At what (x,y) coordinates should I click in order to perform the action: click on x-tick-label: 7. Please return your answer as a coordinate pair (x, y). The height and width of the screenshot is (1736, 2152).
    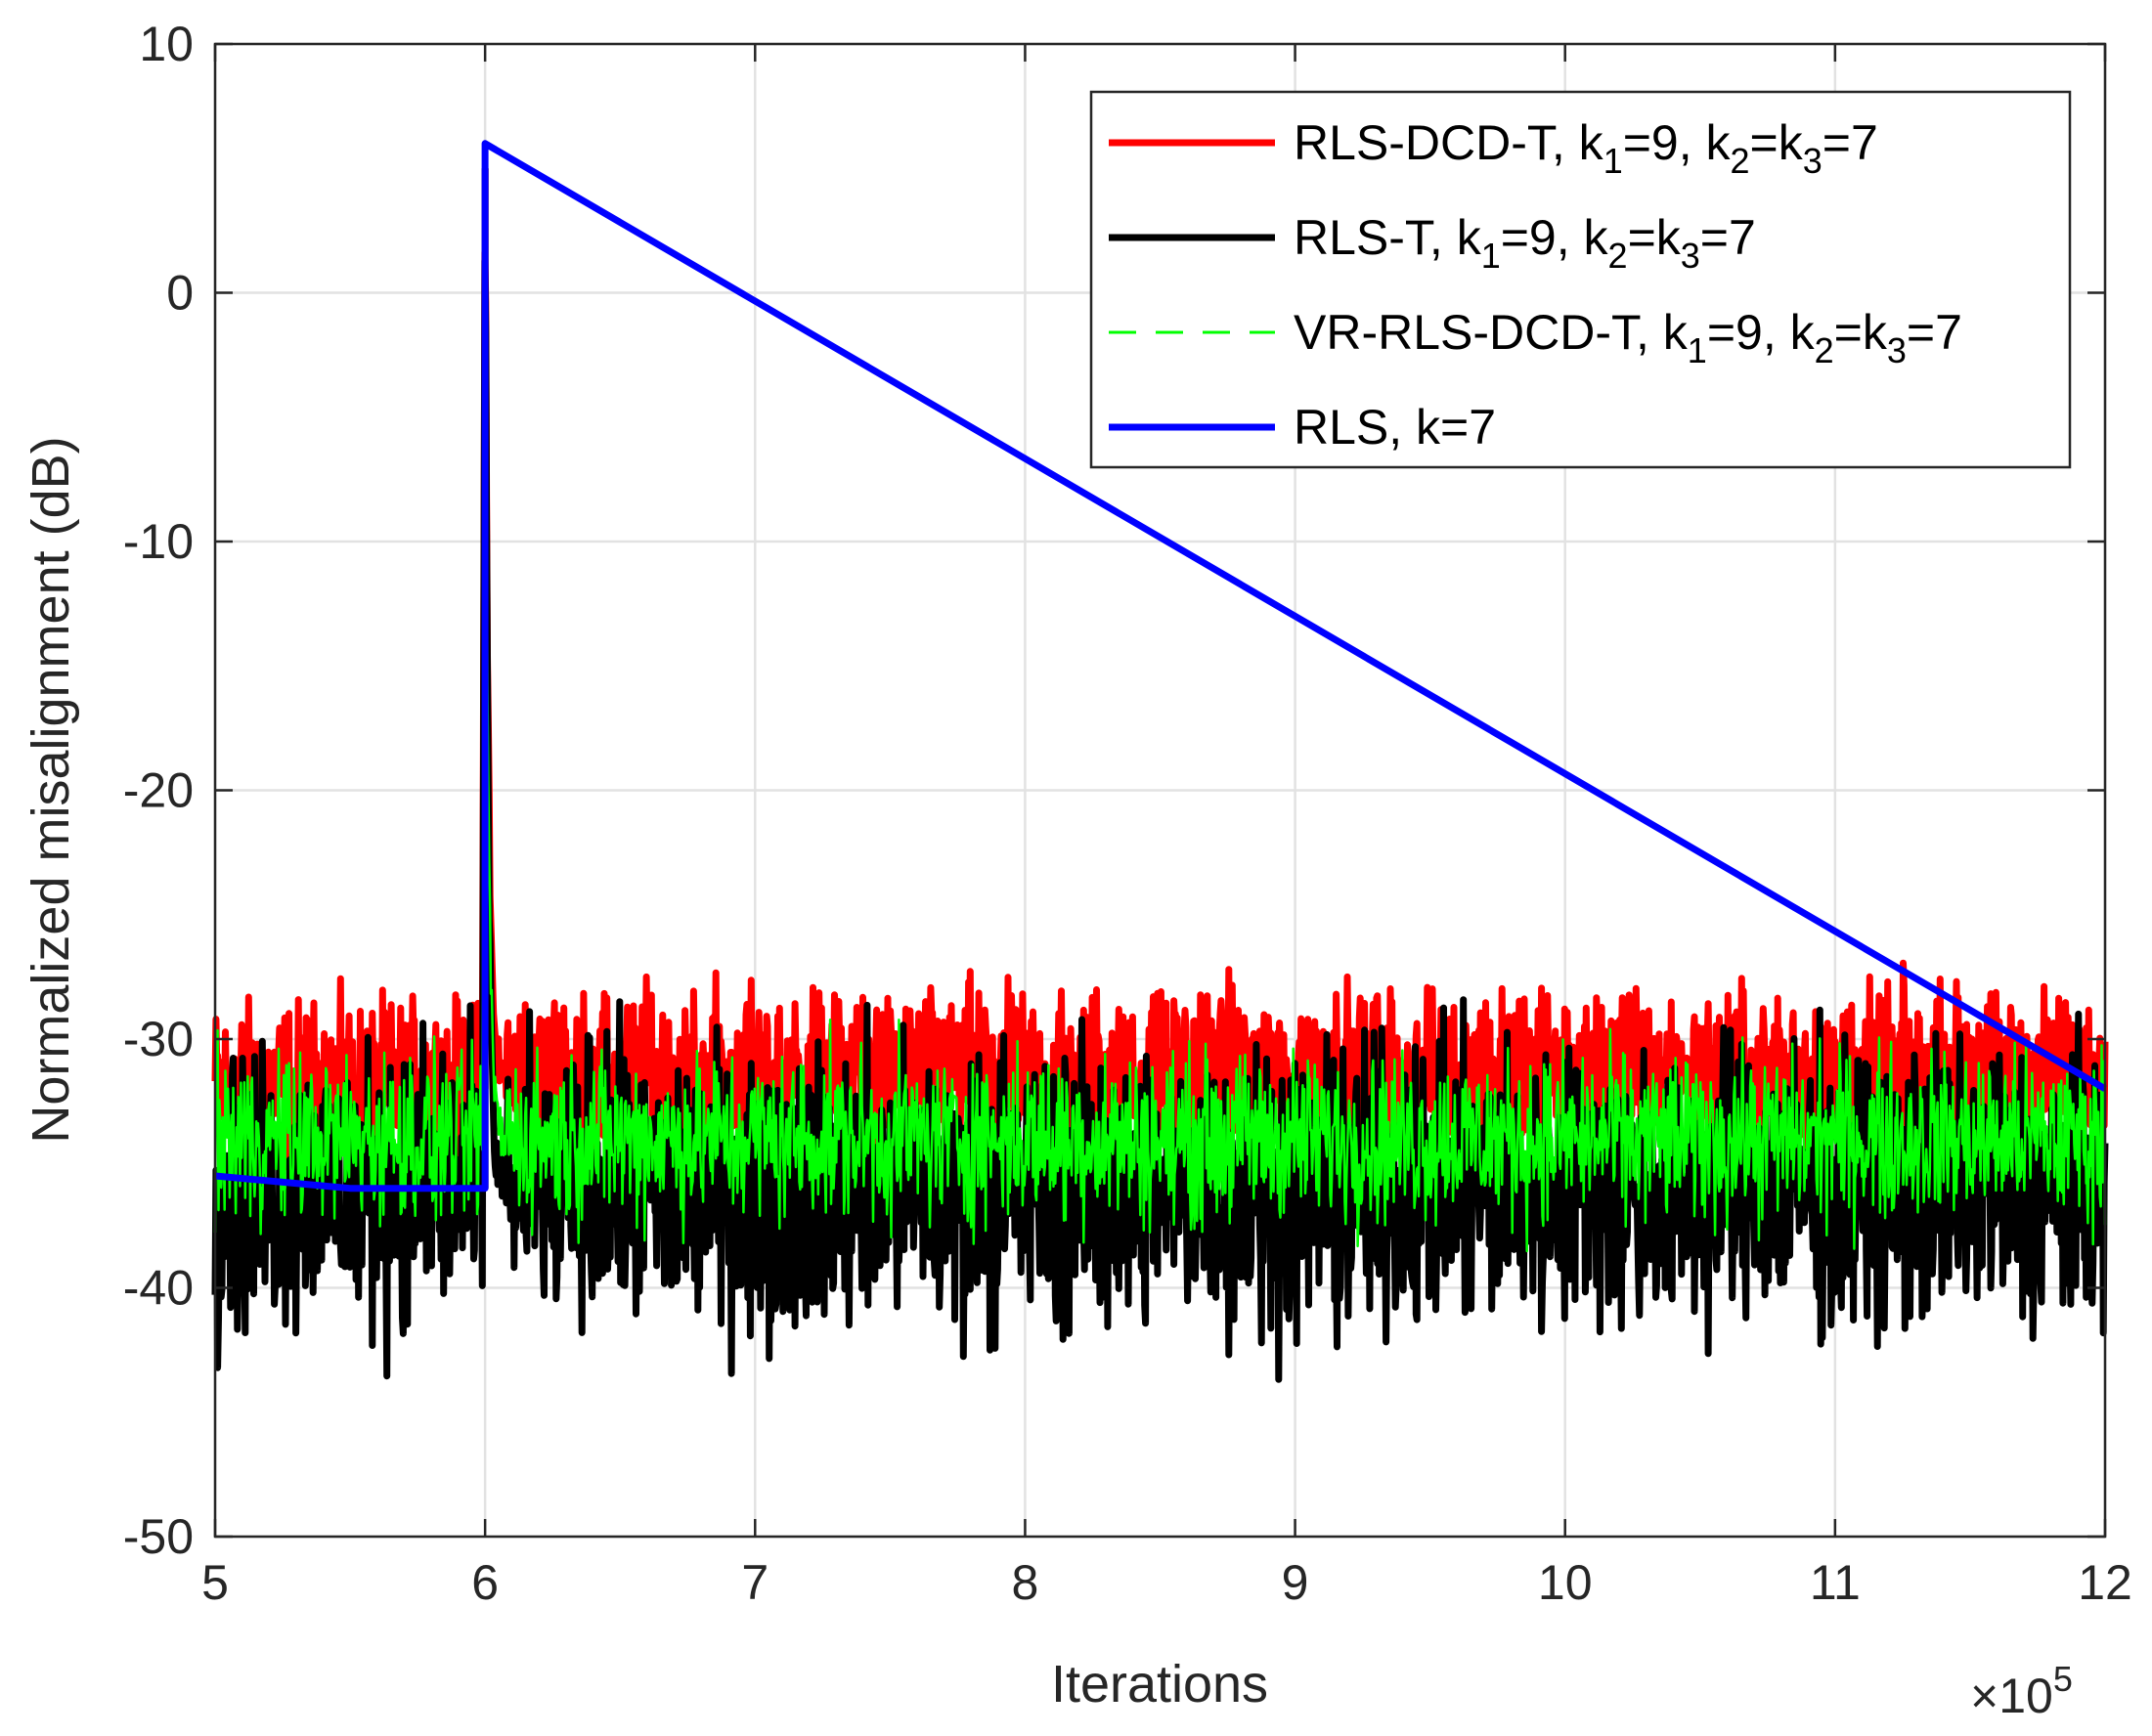
    Looking at the image, I should click on (755, 1582).